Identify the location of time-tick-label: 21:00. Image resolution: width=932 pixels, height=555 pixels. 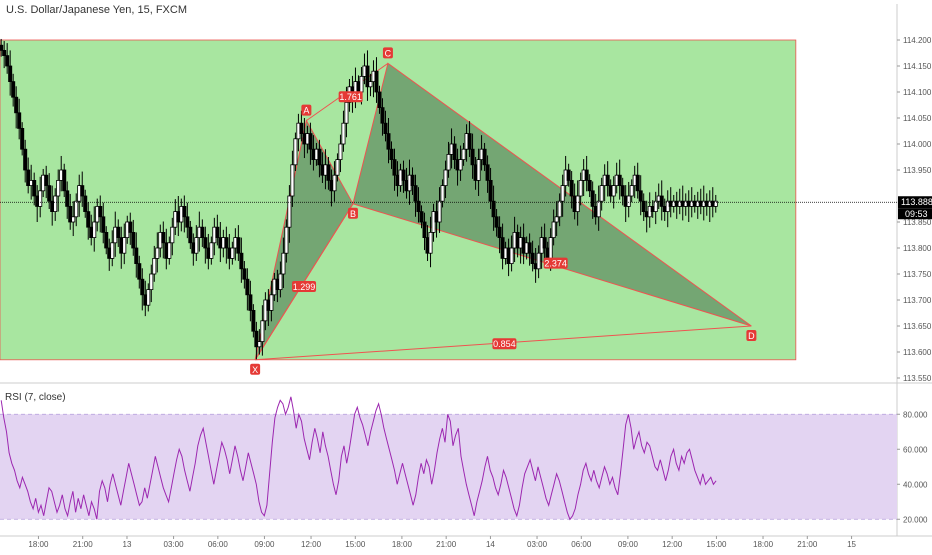
(83, 544).